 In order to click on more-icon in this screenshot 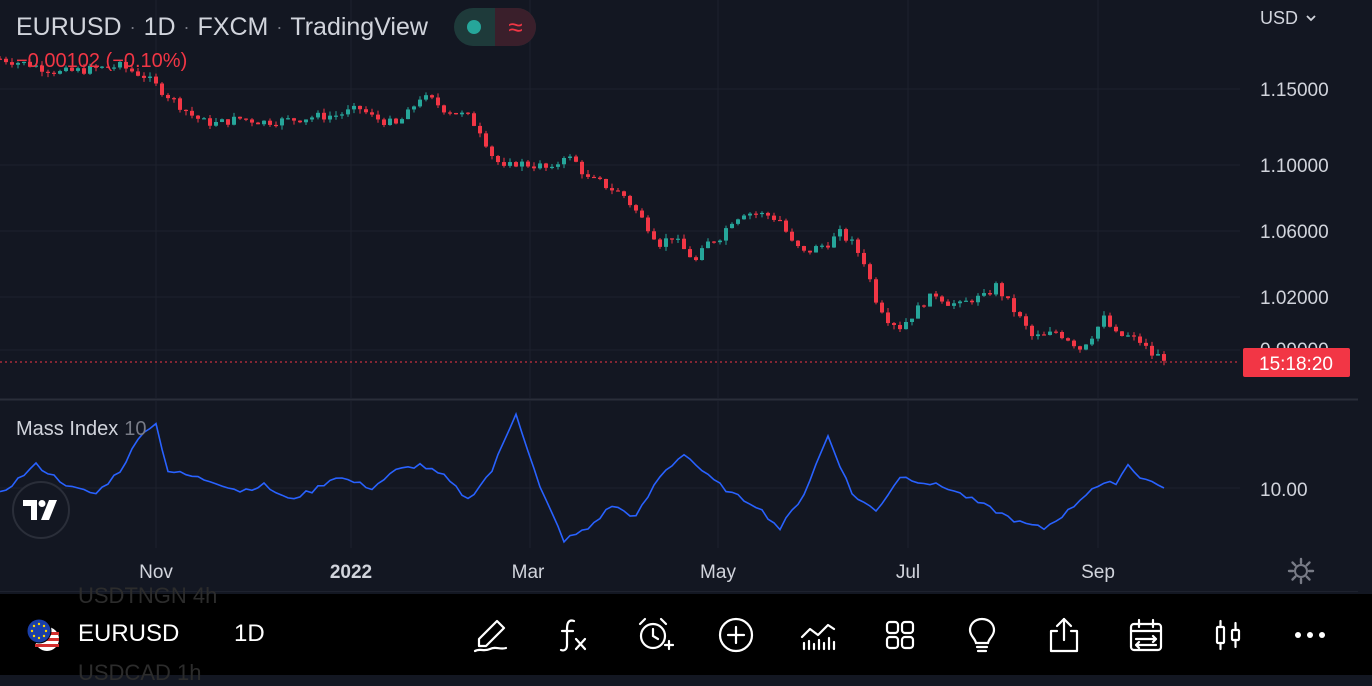, I will do `click(1310, 635)`.